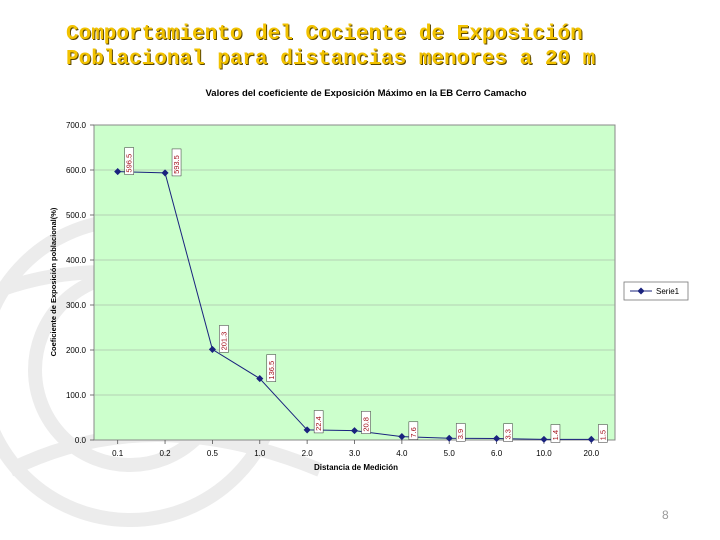  Describe the element at coordinates (76, 125) in the screenshot. I see `y-tick-label: 700.0` at that location.